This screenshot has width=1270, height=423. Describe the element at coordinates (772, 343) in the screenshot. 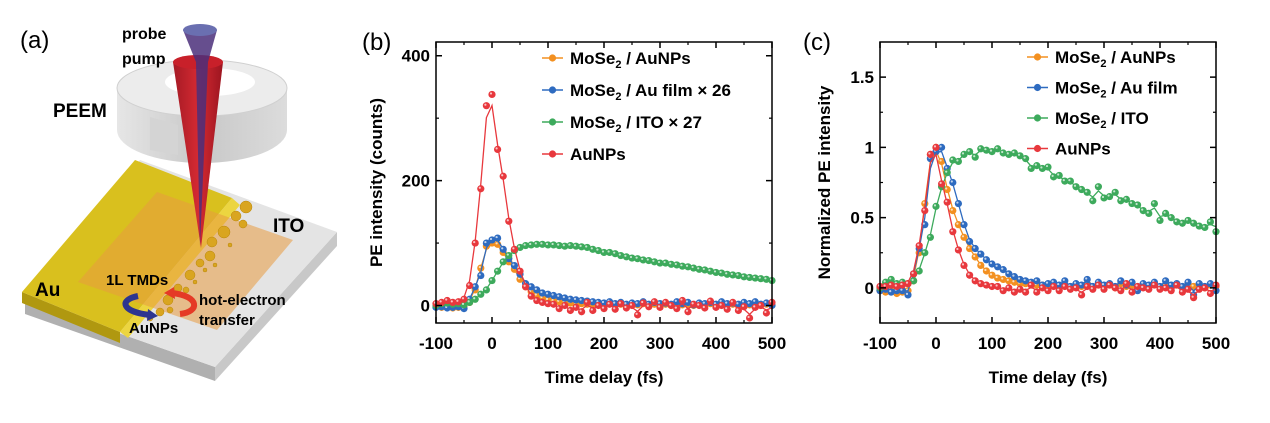

I see `x-tick-label: 500` at that location.